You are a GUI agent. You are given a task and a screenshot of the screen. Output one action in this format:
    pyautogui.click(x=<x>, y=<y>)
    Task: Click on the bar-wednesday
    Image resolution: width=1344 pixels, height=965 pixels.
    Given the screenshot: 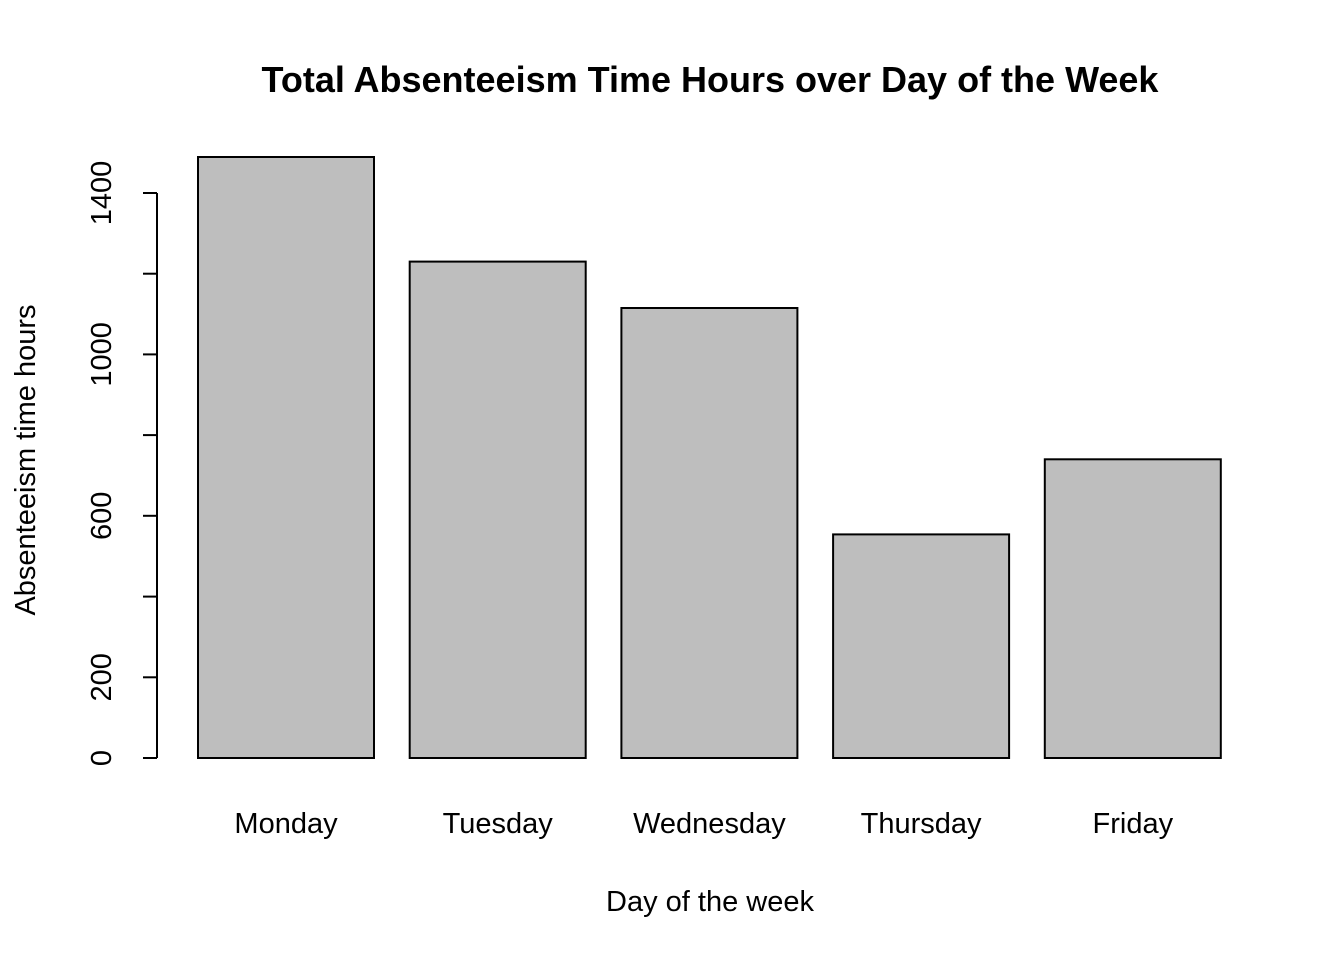 What is the action you would take?
    pyautogui.click(x=709, y=533)
    